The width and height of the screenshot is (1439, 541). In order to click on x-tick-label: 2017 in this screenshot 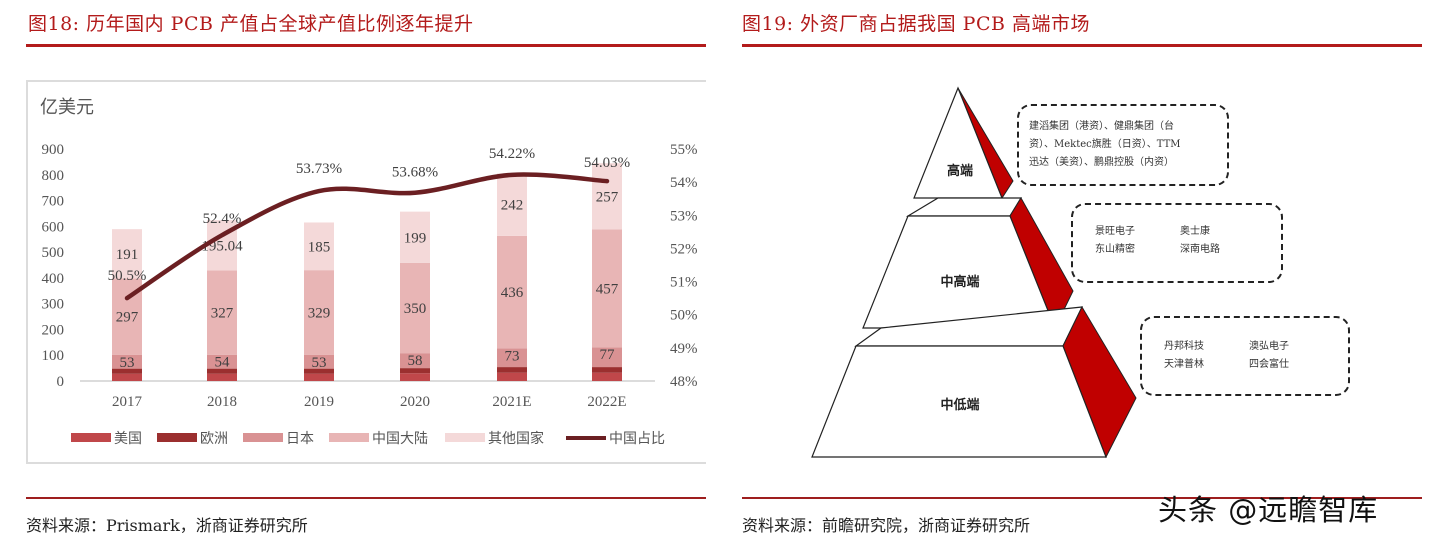, I will do `click(127, 402)`.